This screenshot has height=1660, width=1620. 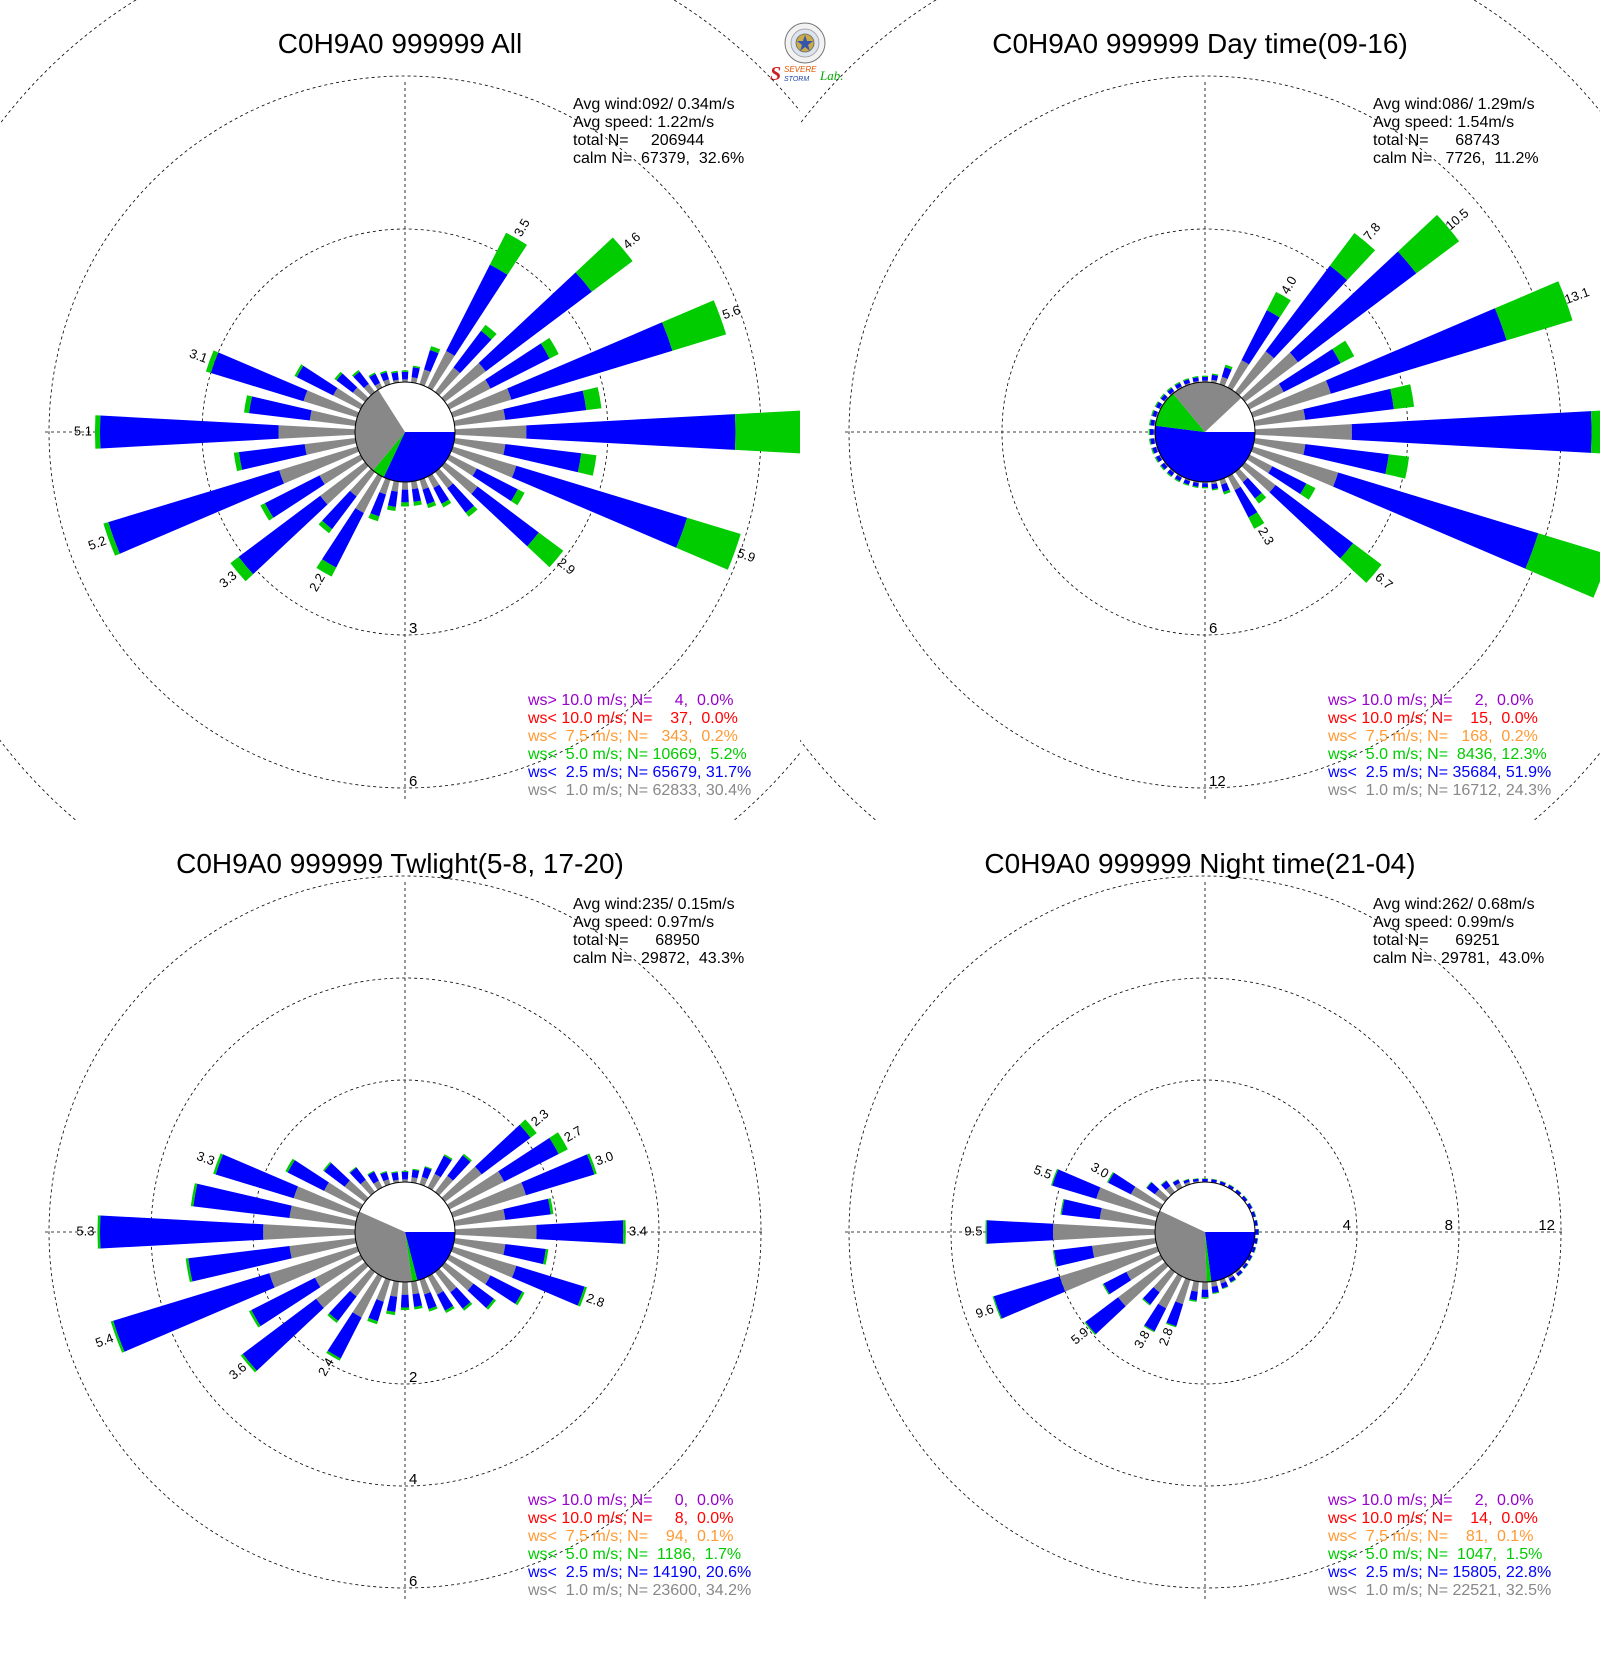 What do you see at coordinates (746, 555) in the screenshot?
I see `petal-value-label: 5.9` at bounding box center [746, 555].